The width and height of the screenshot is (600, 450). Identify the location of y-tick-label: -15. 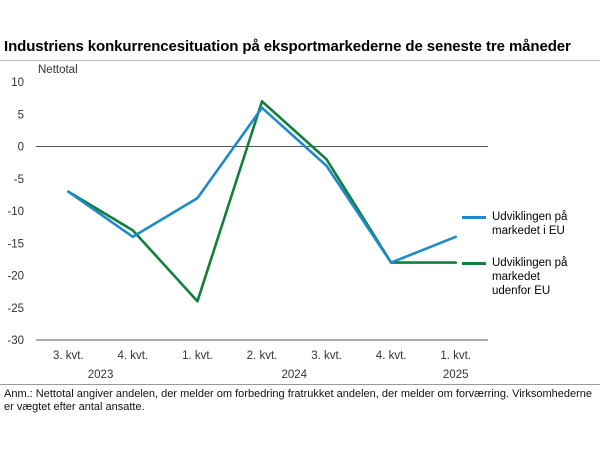
(15, 244).